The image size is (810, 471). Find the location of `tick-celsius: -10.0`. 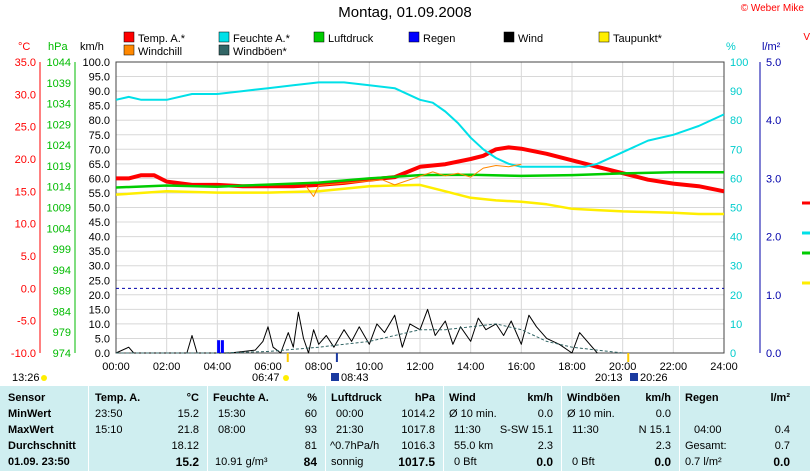

tick-celsius: -10.0 is located at coordinates (23, 354).